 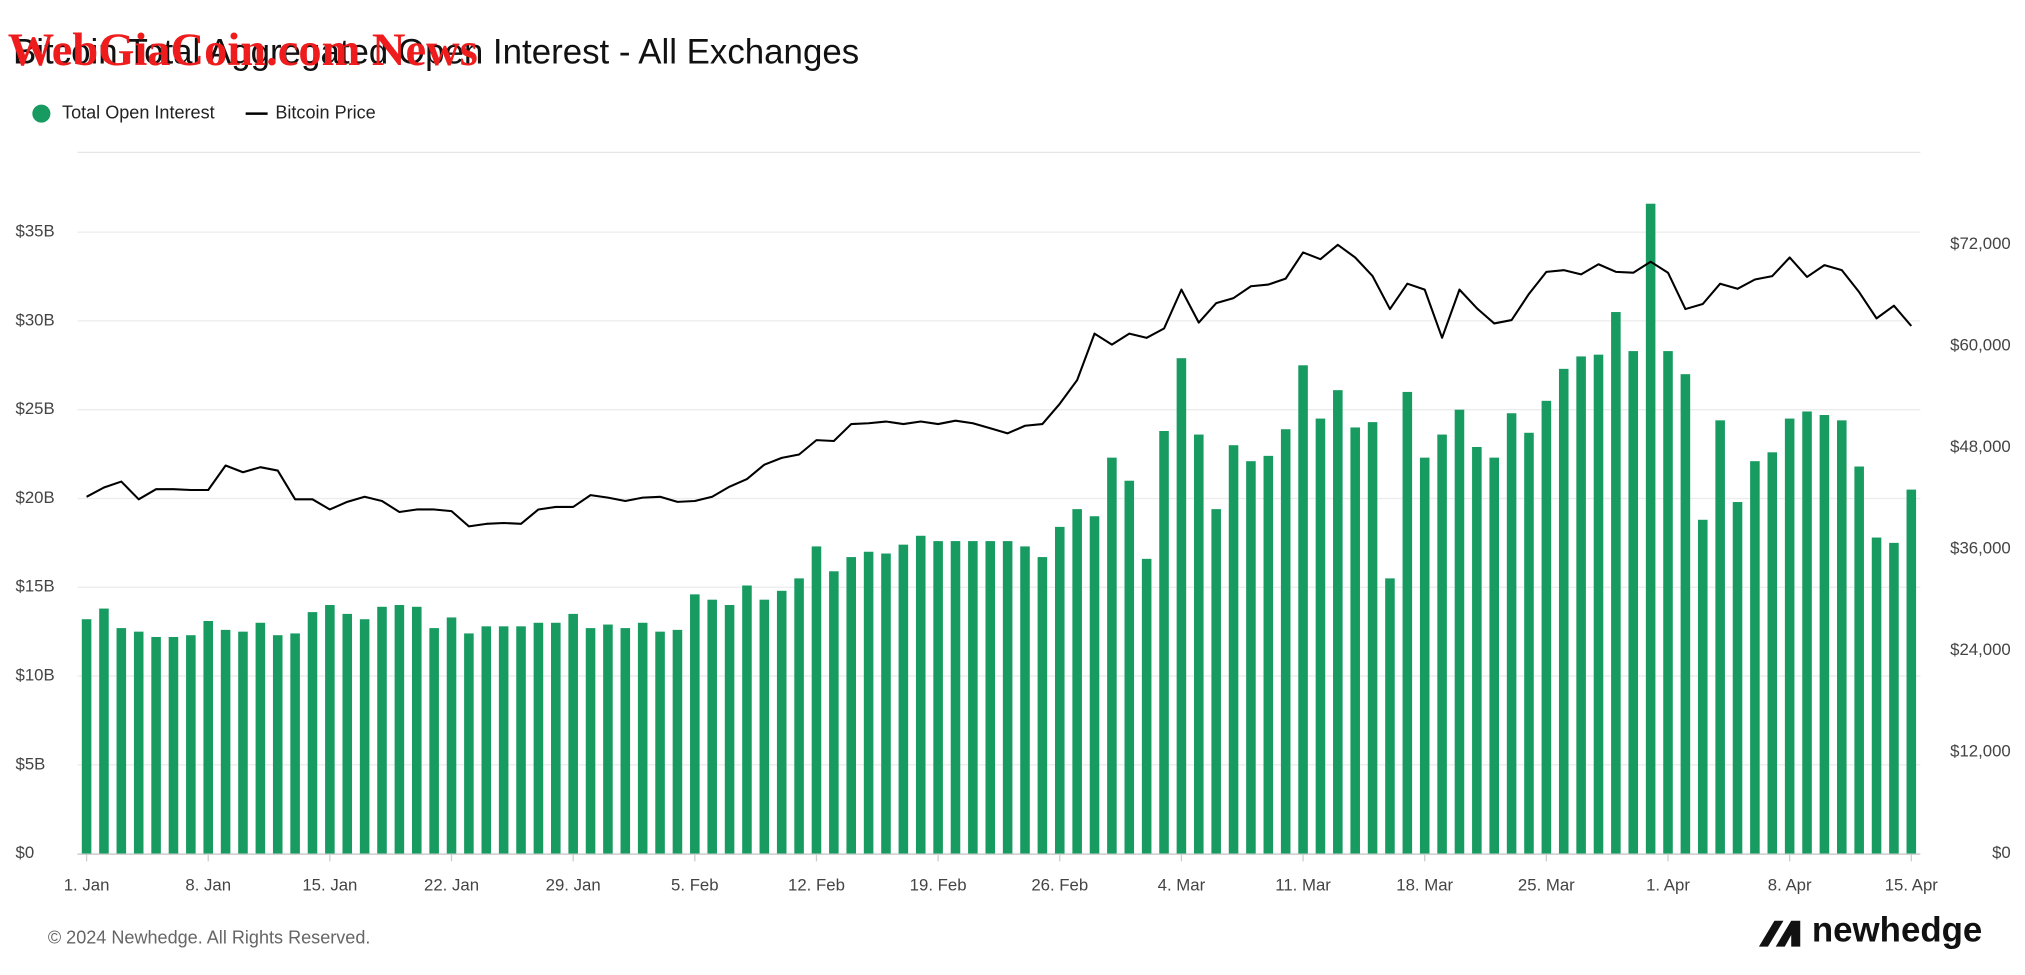 I want to click on x-tick-label: 8. Jan, so click(x=208, y=884).